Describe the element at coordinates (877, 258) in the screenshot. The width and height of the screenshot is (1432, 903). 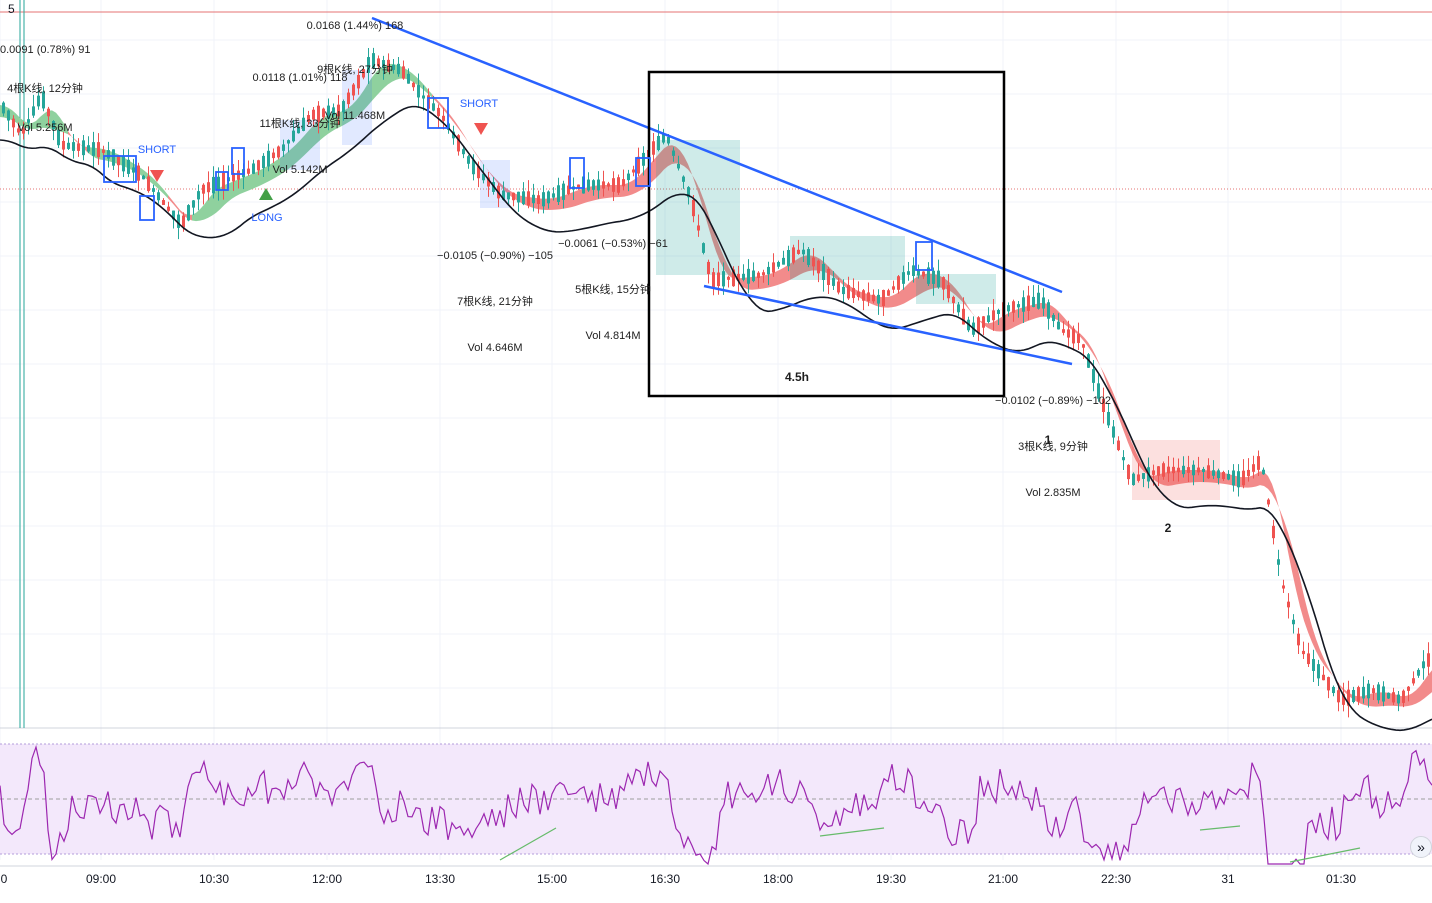
I see `measure-zone` at that location.